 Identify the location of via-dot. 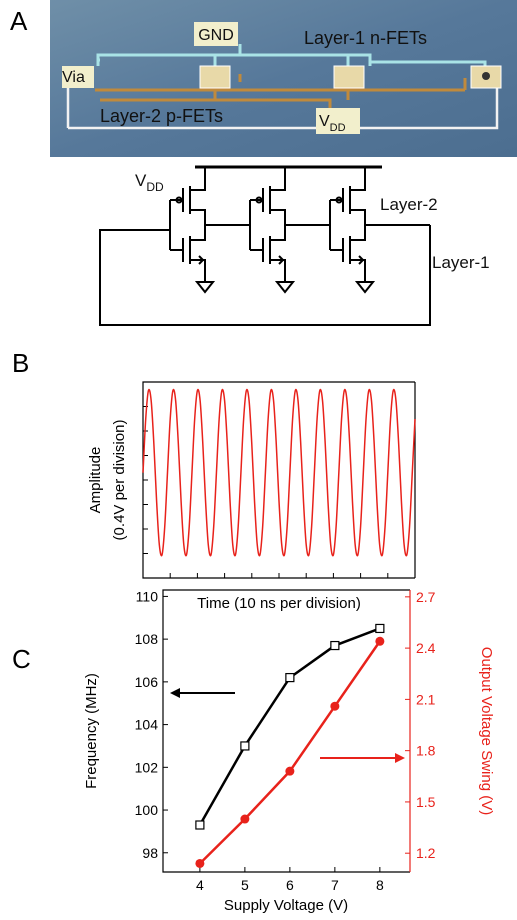
(486, 76).